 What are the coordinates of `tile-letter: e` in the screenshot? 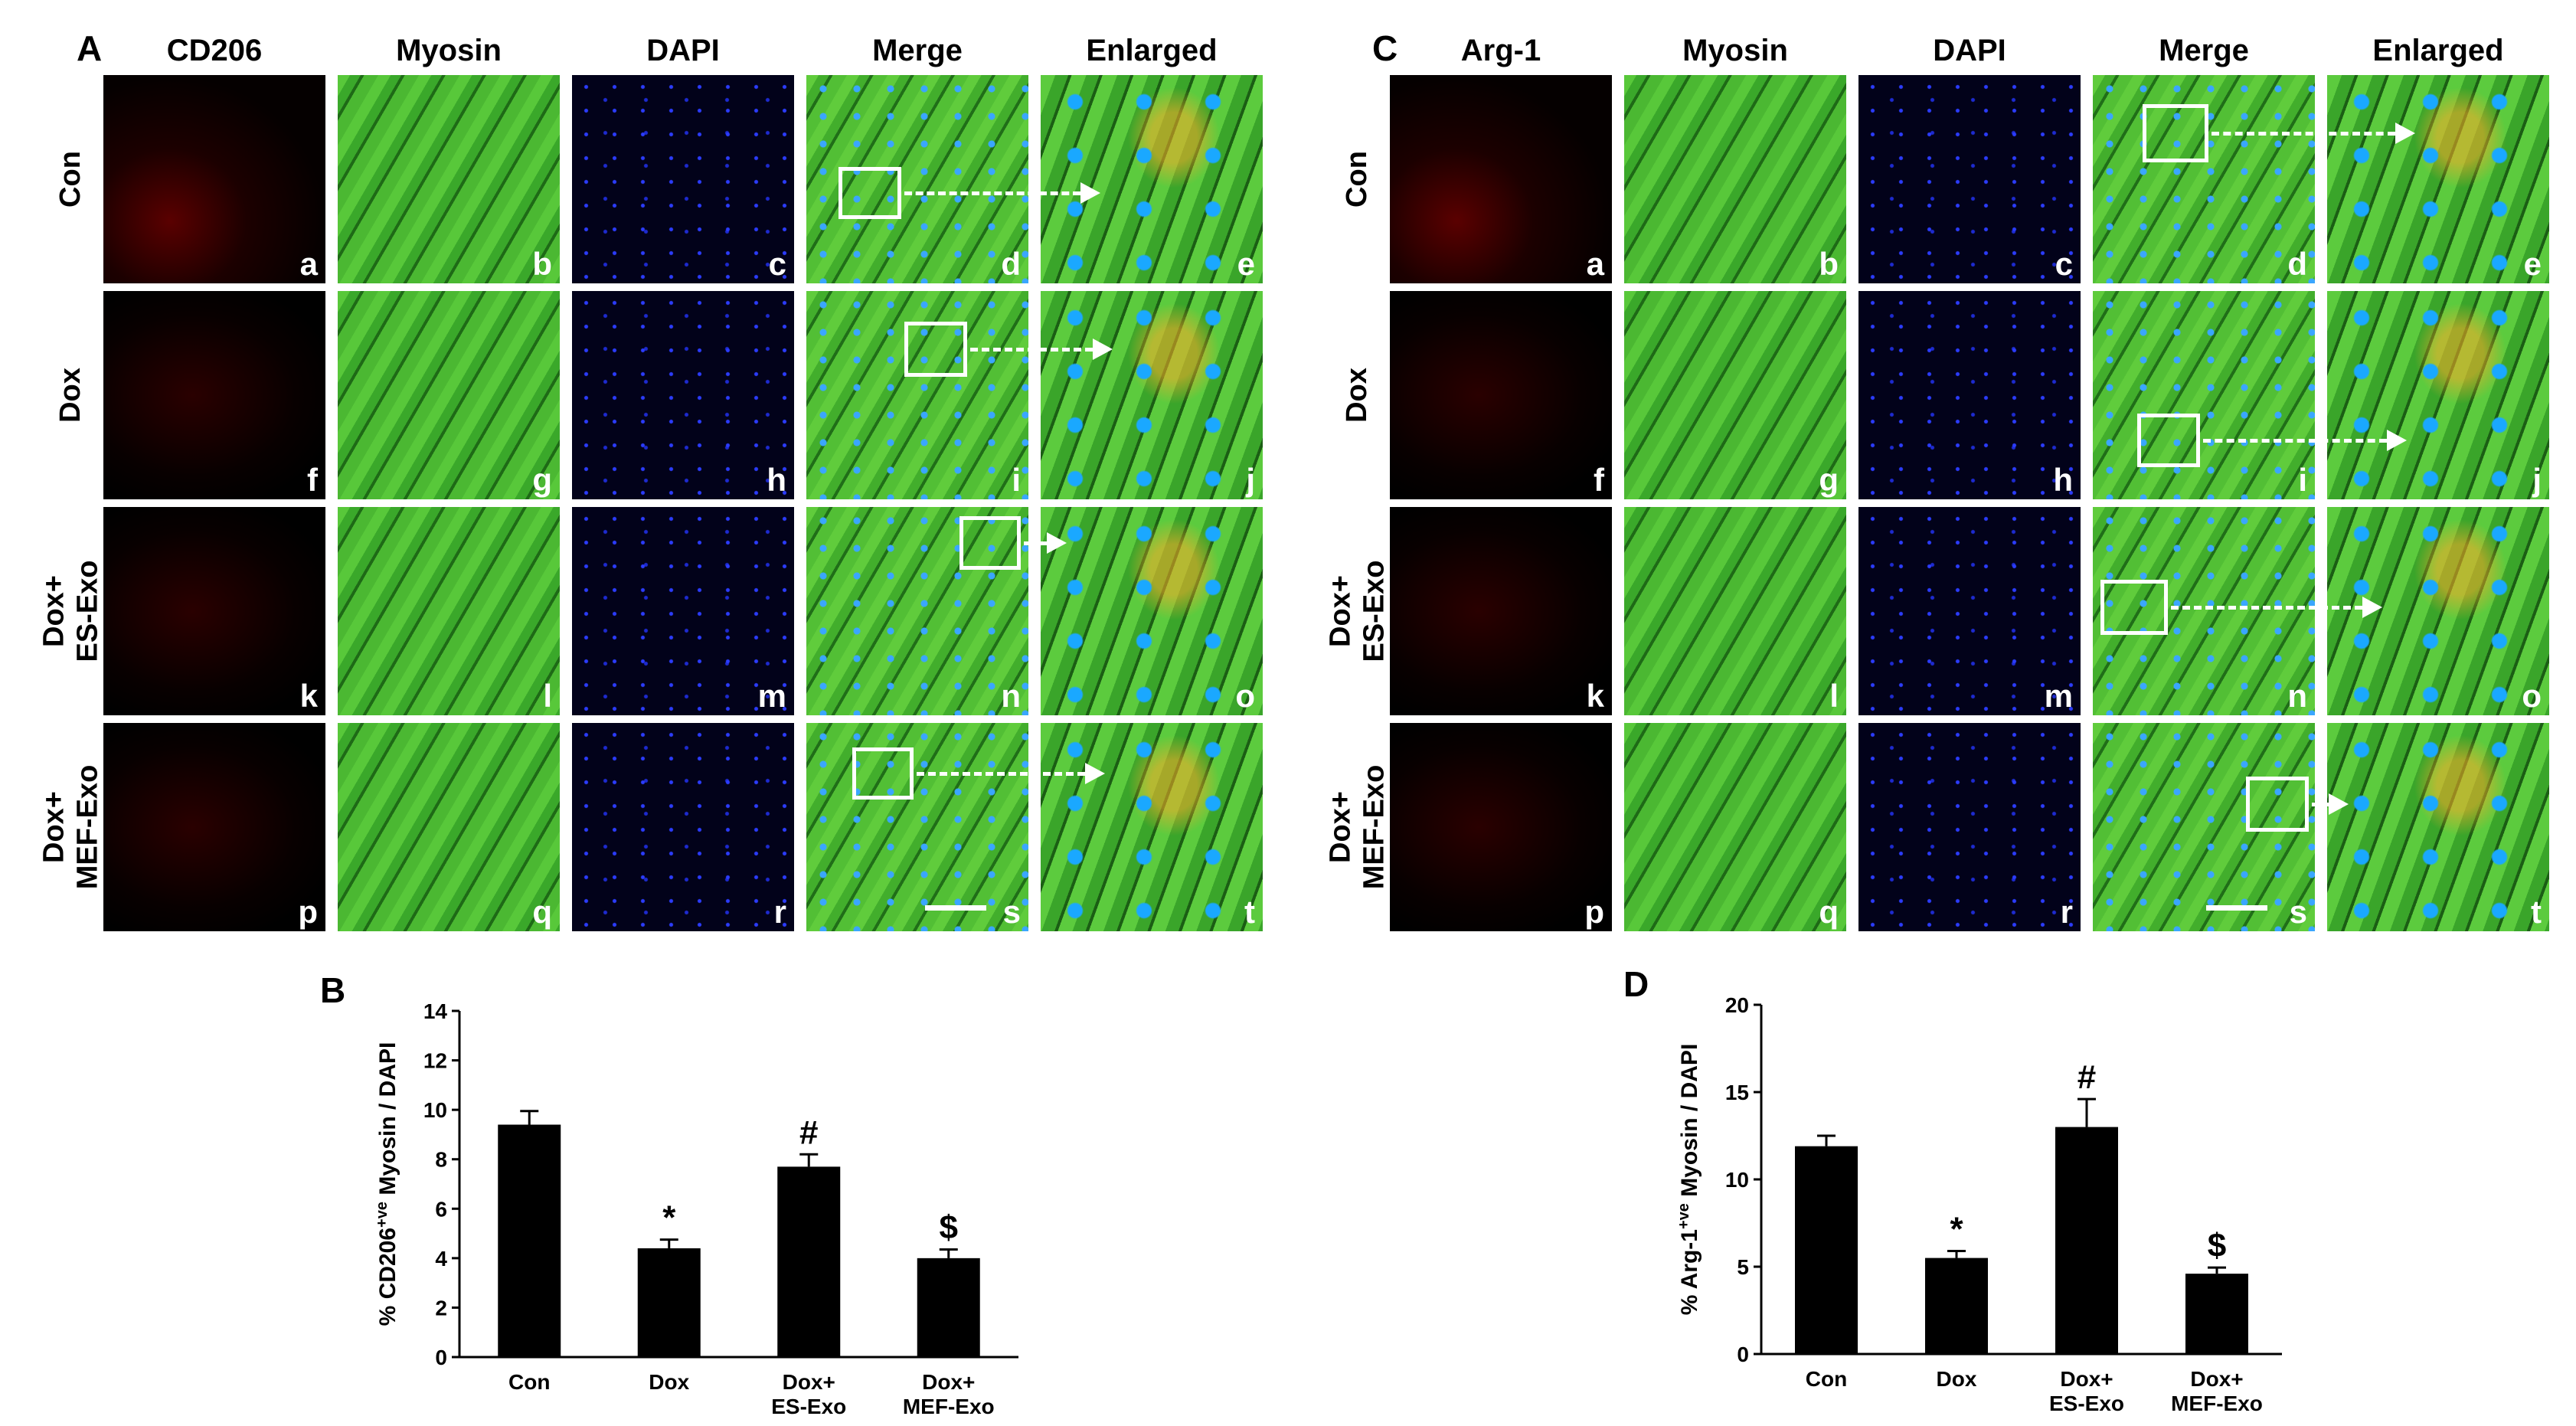 It's located at (1246, 264).